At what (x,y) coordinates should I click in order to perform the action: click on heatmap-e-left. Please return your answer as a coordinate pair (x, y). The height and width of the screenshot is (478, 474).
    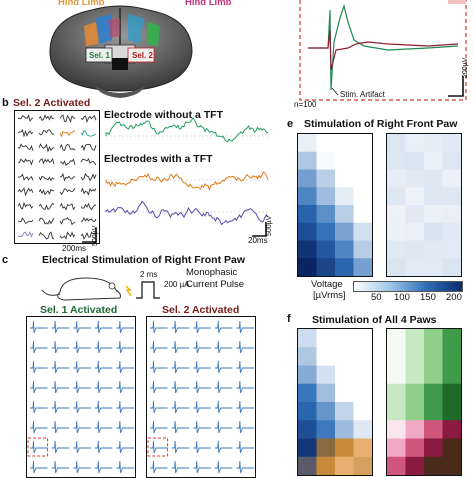
    Looking at the image, I should click on (335, 205).